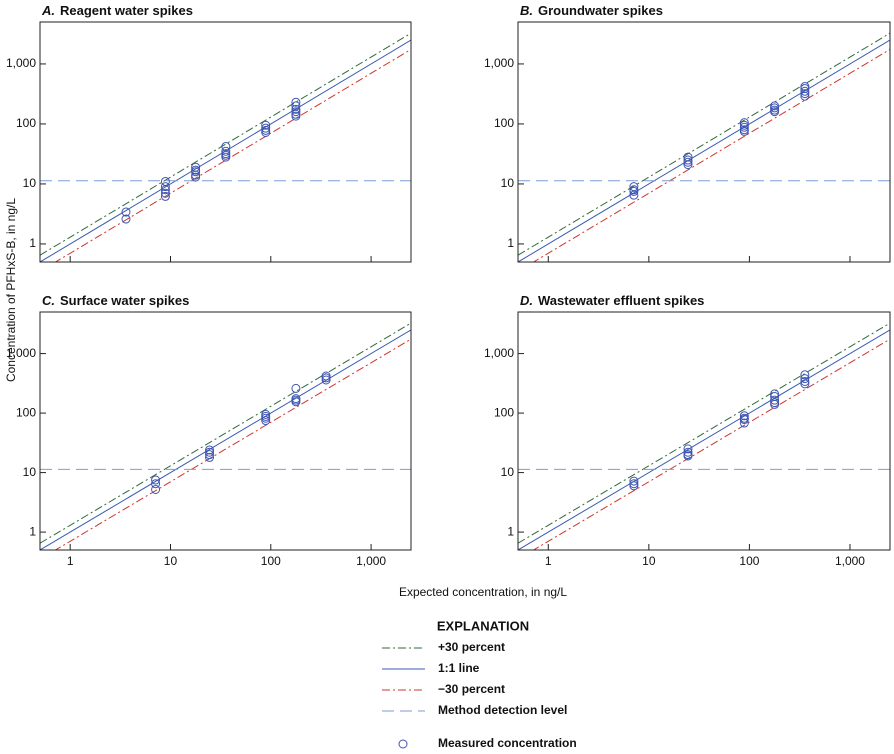 The image size is (894, 754). What do you see at coordinates (48, 10) in the screenshot?
I see `panel-letter: A.` at bounding box center [48, 10].